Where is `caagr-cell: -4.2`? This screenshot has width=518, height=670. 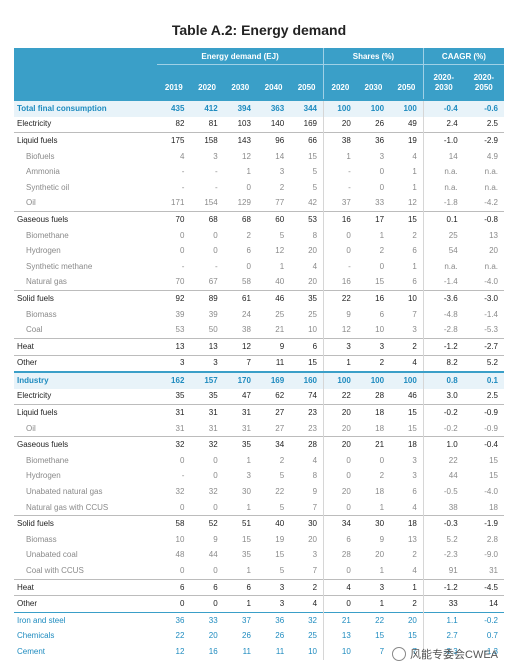 caagr-cell: -4.2 is located at coordinates (491, 203).